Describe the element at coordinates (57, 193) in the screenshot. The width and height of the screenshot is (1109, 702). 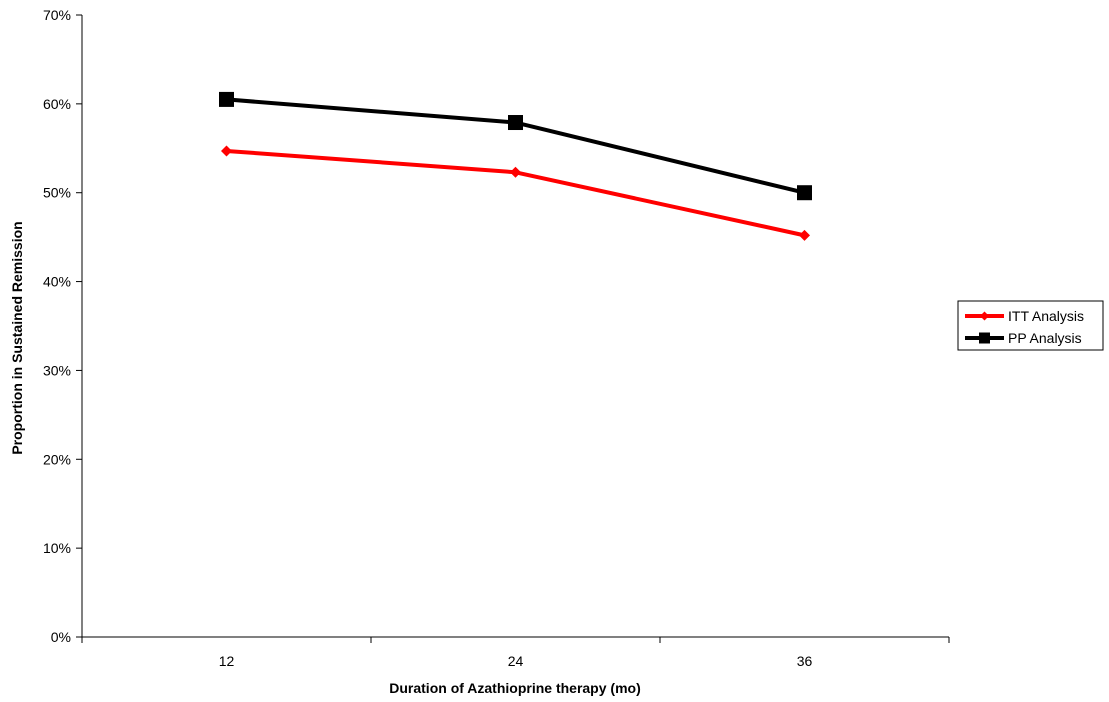
I see `y-tick-label: 50%` at that location.